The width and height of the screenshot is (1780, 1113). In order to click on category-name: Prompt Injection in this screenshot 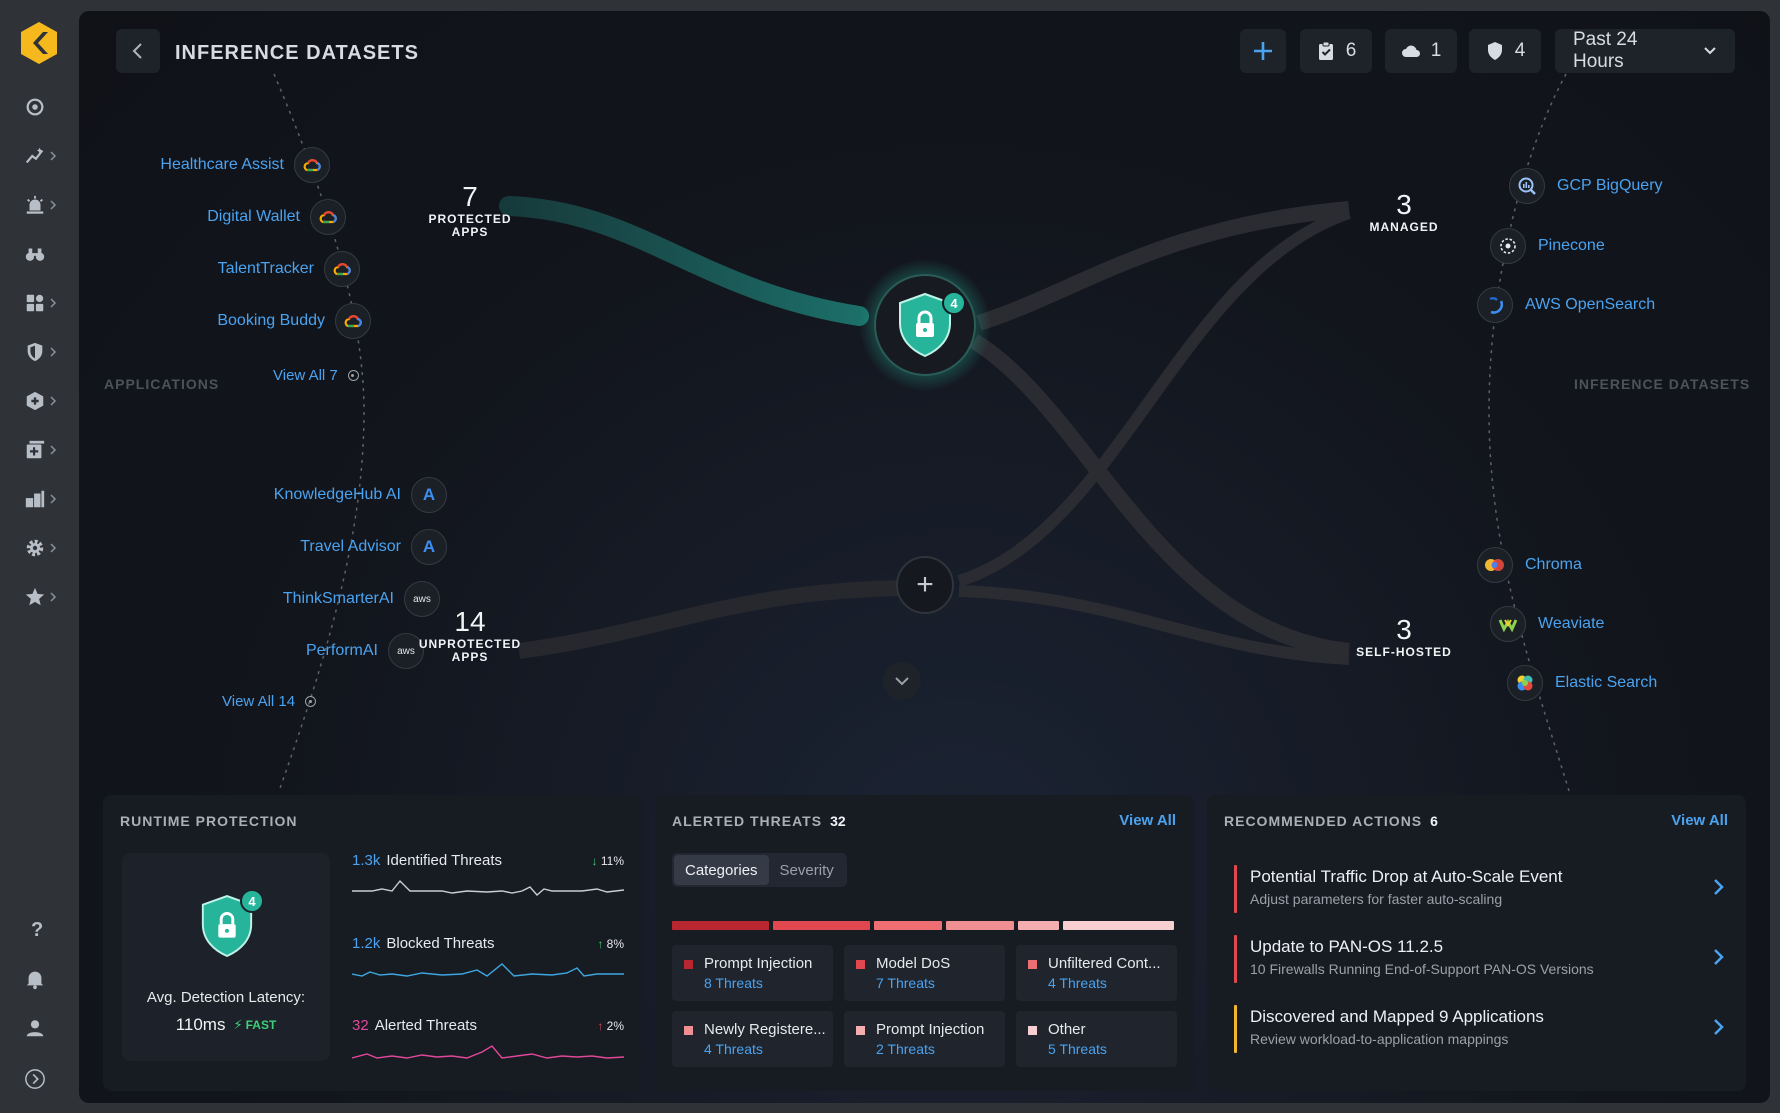, I will do `click(930, 1029)`.